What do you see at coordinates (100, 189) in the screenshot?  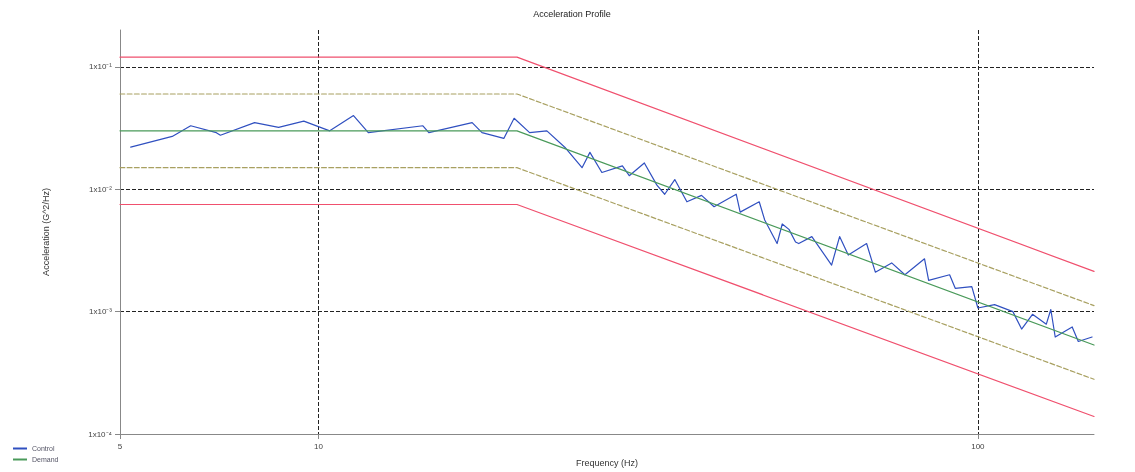 I see `y-tick-label: 1x10⁻²` at bounding box center [100, 189].